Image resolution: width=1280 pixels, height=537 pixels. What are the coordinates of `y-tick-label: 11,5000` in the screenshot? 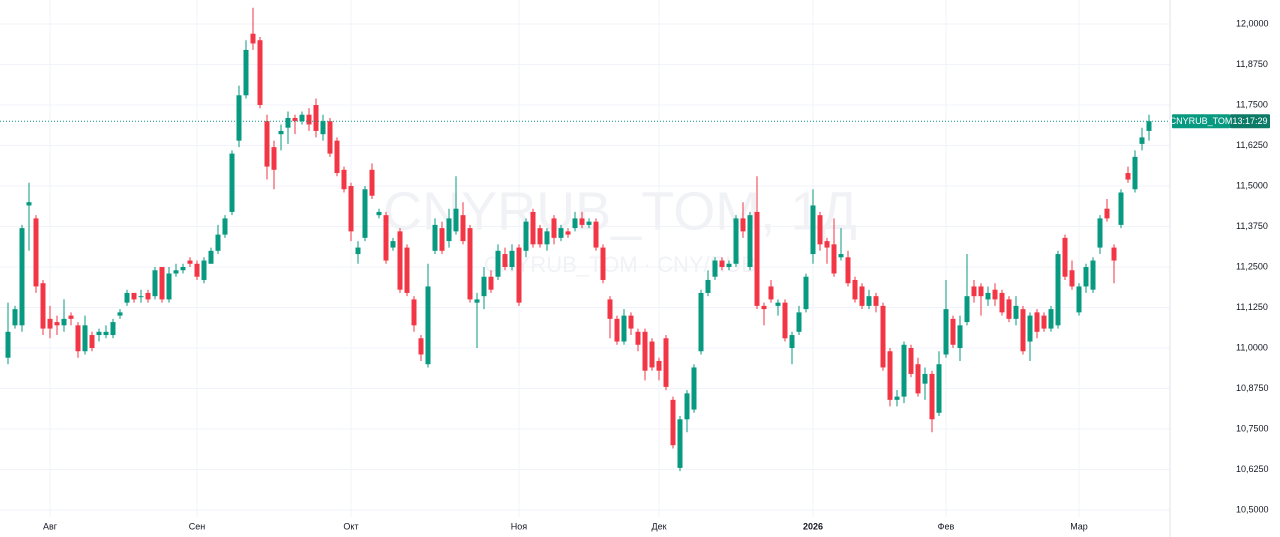 It's located at (1252, 185).